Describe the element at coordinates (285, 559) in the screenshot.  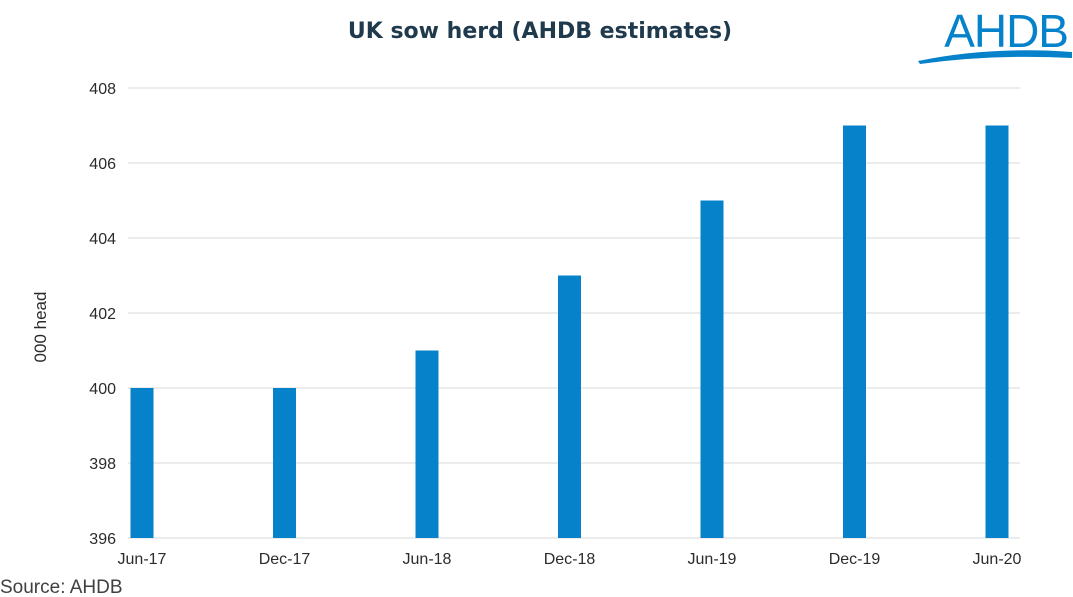
I see `x-tick-label: Dec-17` at that location.